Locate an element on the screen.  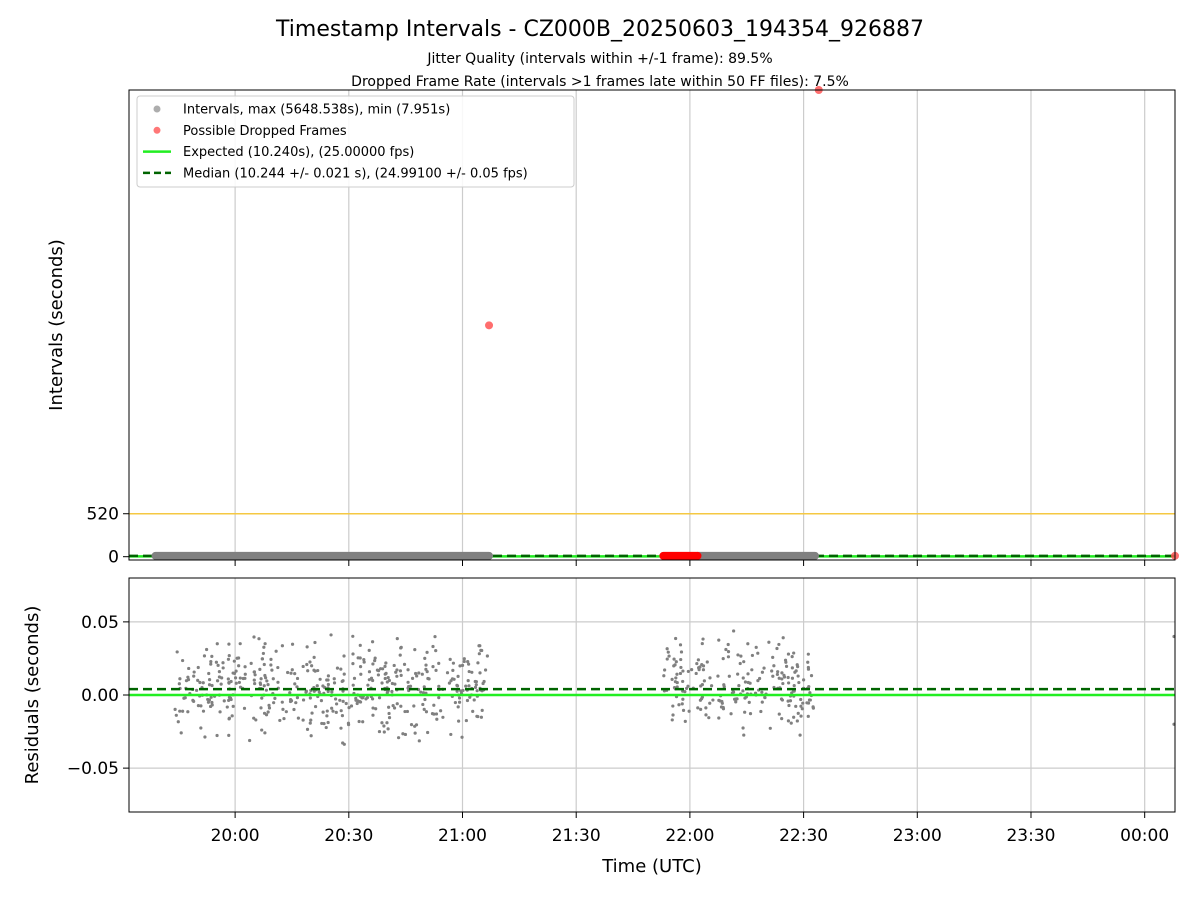
top-plot-ticks: 0 520 is located at coordinates (616, 536).